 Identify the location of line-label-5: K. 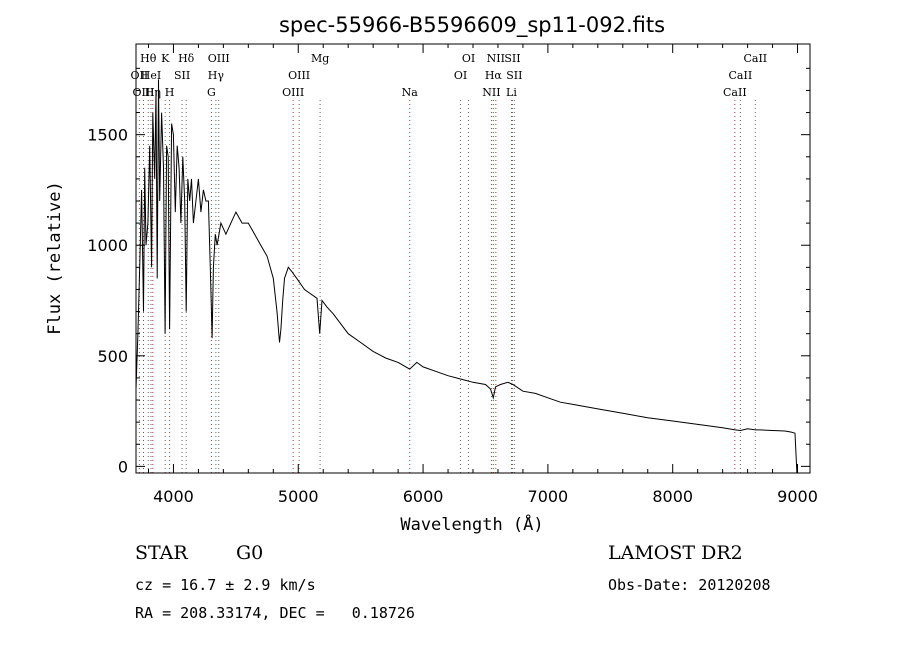
(165, 58).